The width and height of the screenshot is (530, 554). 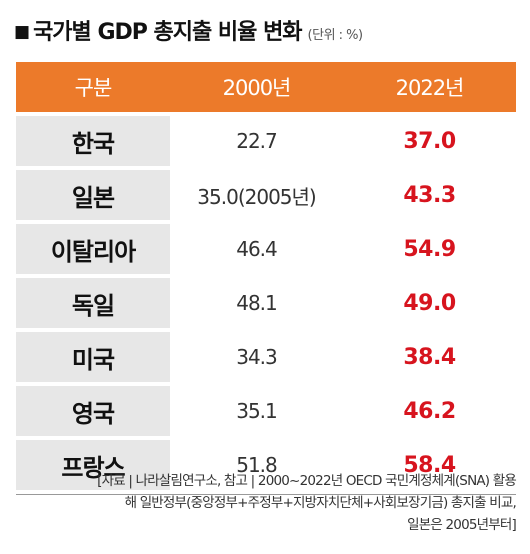 I want to click on table-row: 독일 48.1 49.0, so click(x=266, y=303).